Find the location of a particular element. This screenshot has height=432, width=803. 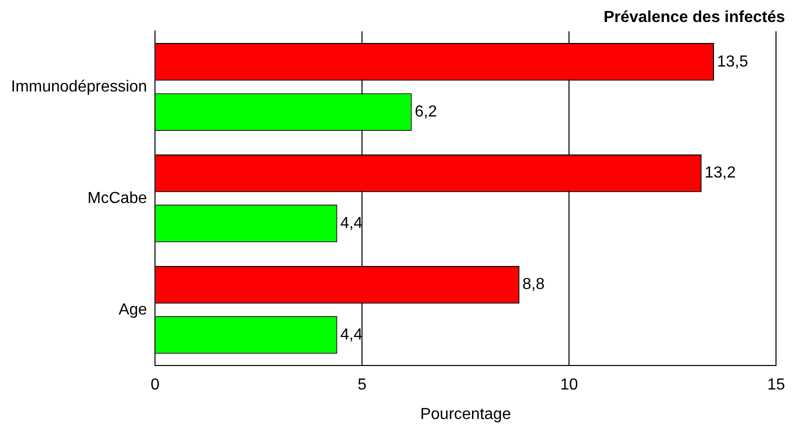

data-label: 13,5 is located at coordinates (732, 61).